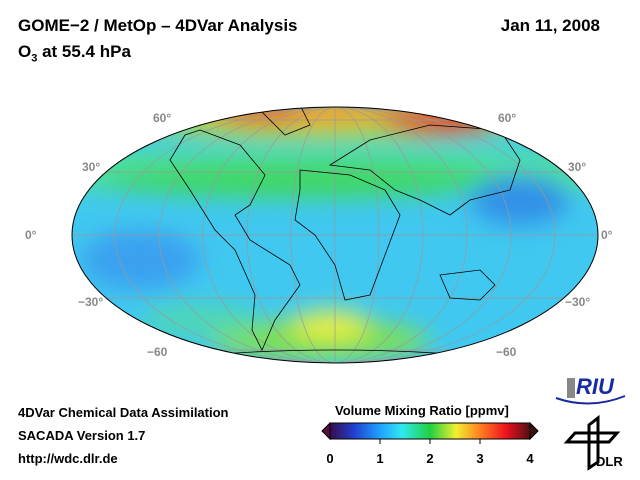 This screenshot has width=640, height=480. Describe the element at coordinates (68, 458) in the screenshot. I see `footer-link: http://wdc.dlr.de` at that location.